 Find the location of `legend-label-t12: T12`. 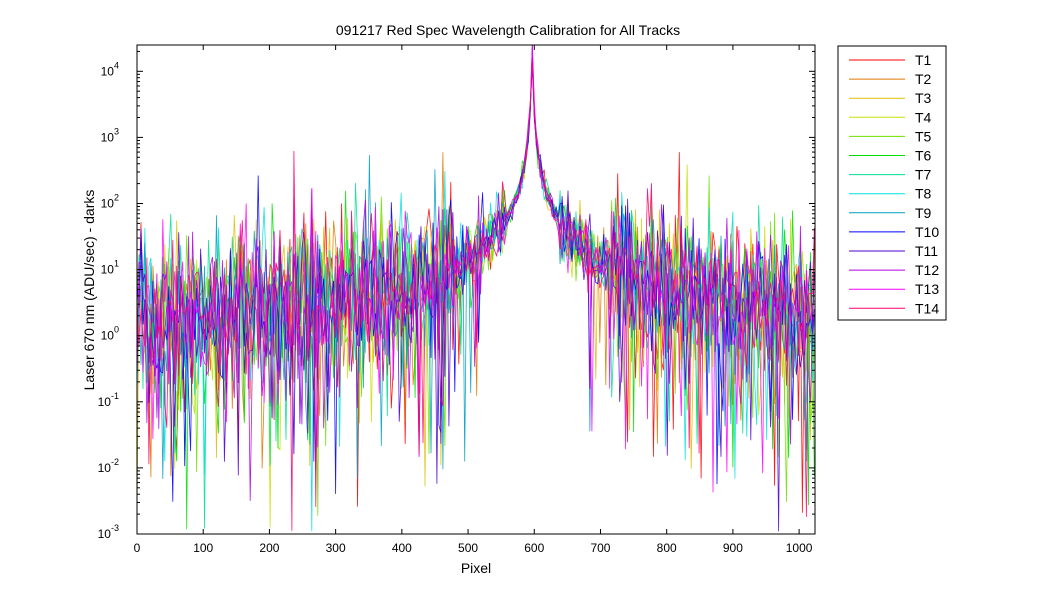

legend-label-t12: T12 is located at coordinates (927, 270).